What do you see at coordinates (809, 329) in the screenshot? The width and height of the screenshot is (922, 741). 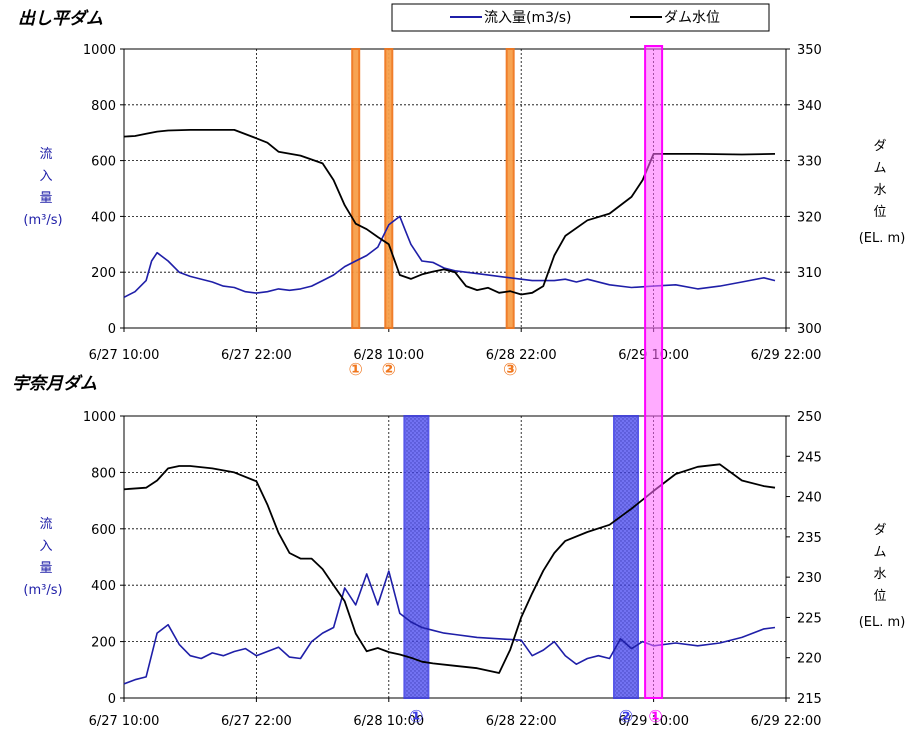 I see `y-tick-label-right: 300` at bounding box center [809, 329].